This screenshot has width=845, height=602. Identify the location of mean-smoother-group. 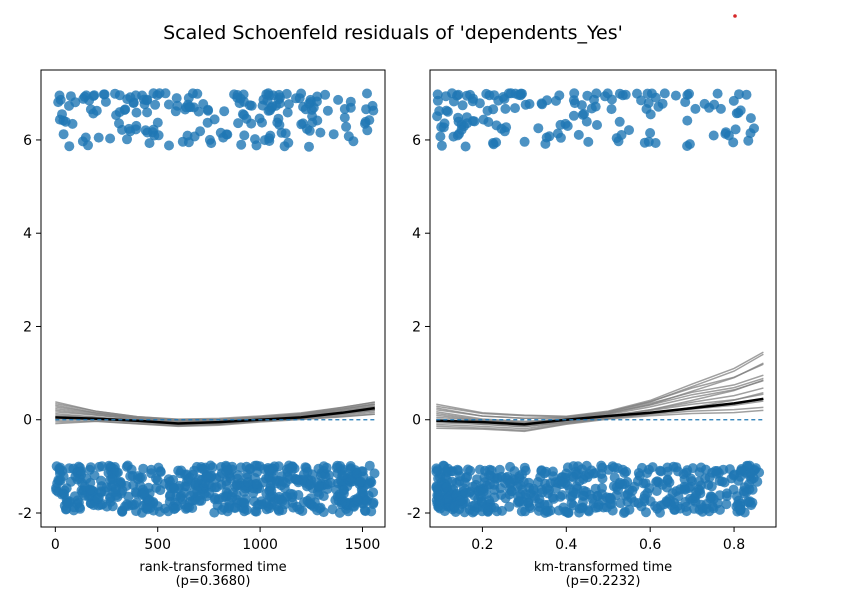
(600, 411).